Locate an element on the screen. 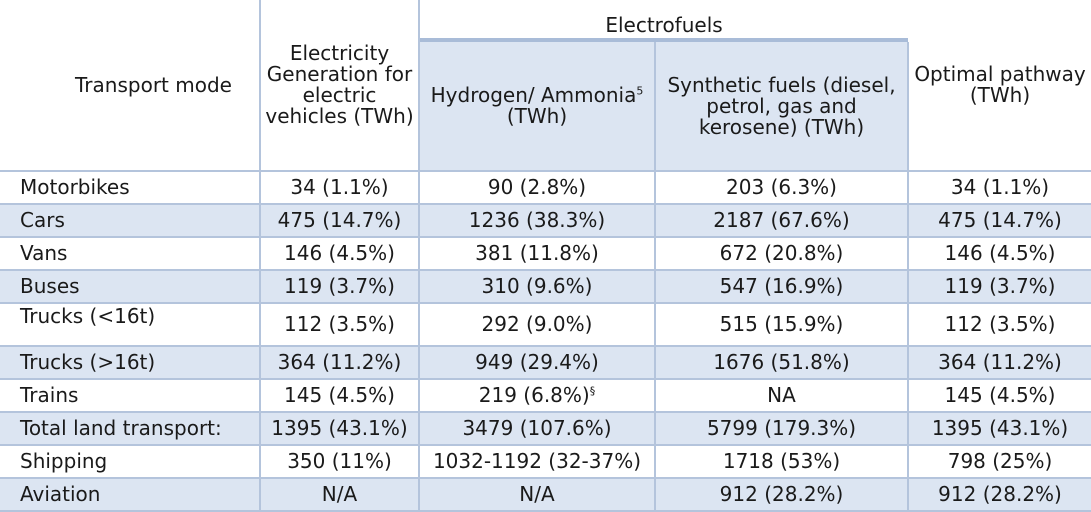 This screenshot has width=1091, height=512. cell-mode: Trucks (<16t) is located at coordinates (130, 324).